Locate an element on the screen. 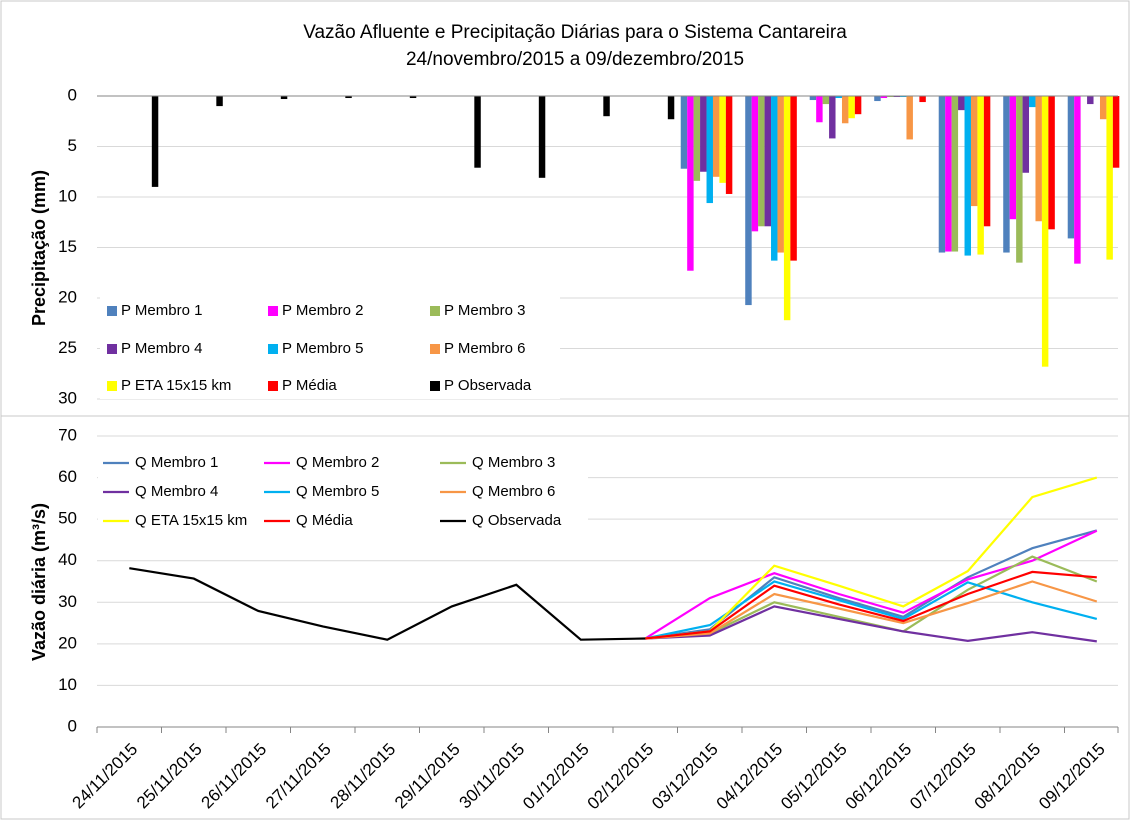 This screenshot has height=821, width=1131. y-tick-label: 25 is located at coordinates (67, 347).